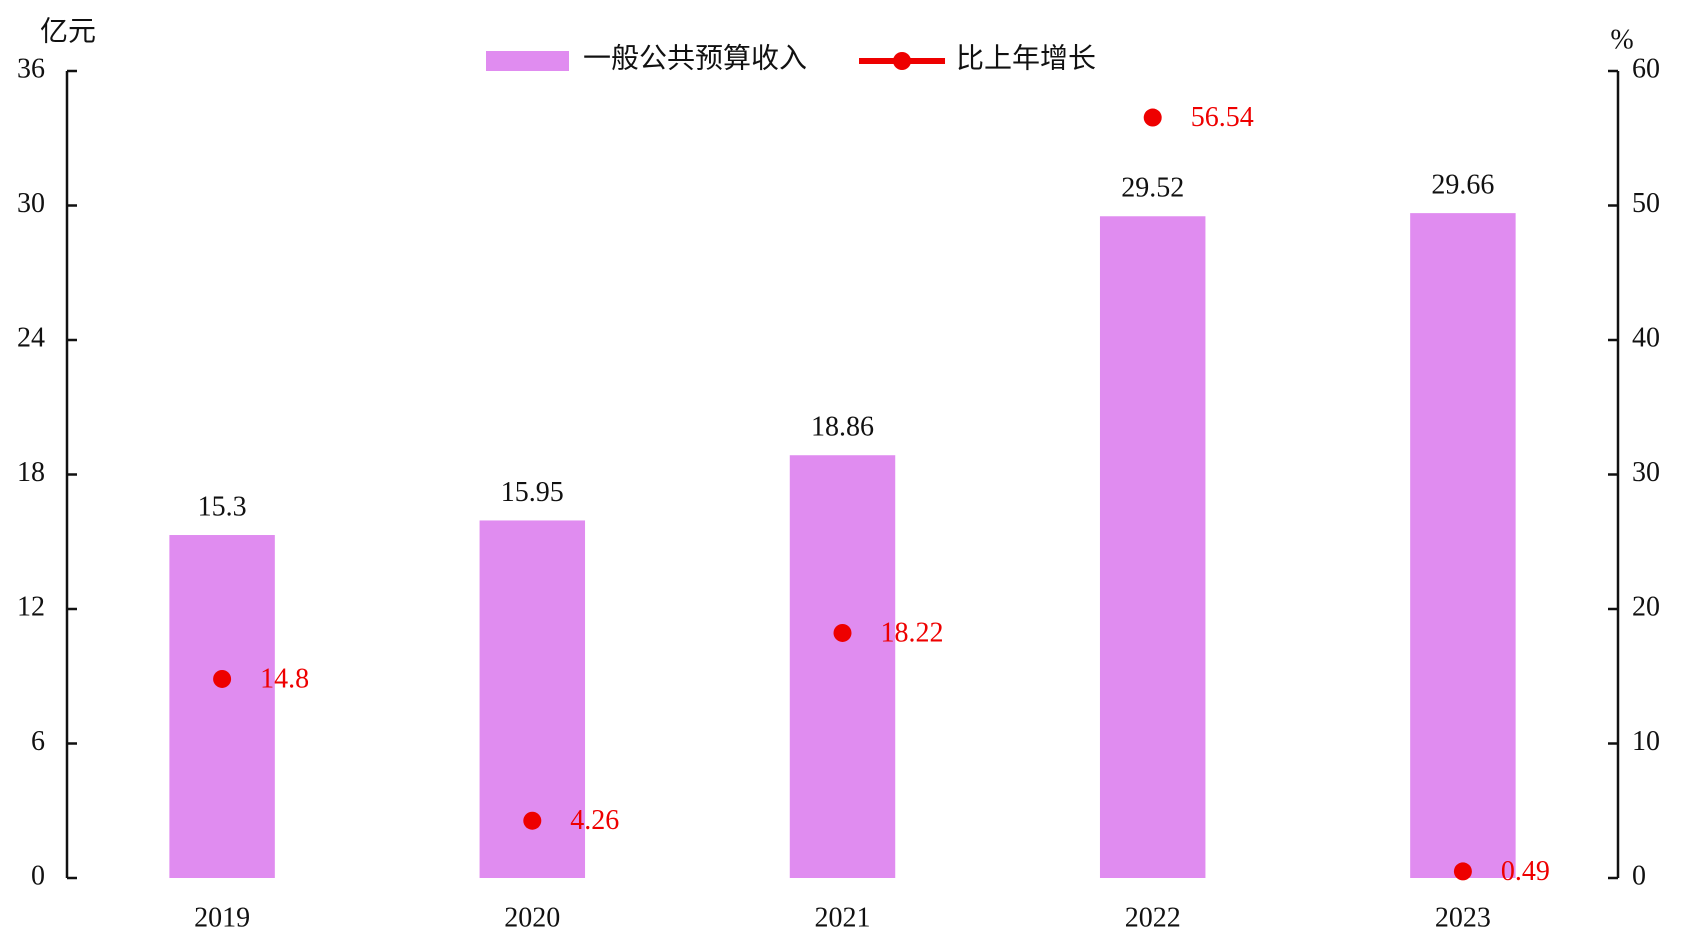  I want to click on x-tick-label: 2020, so click(532, 917).